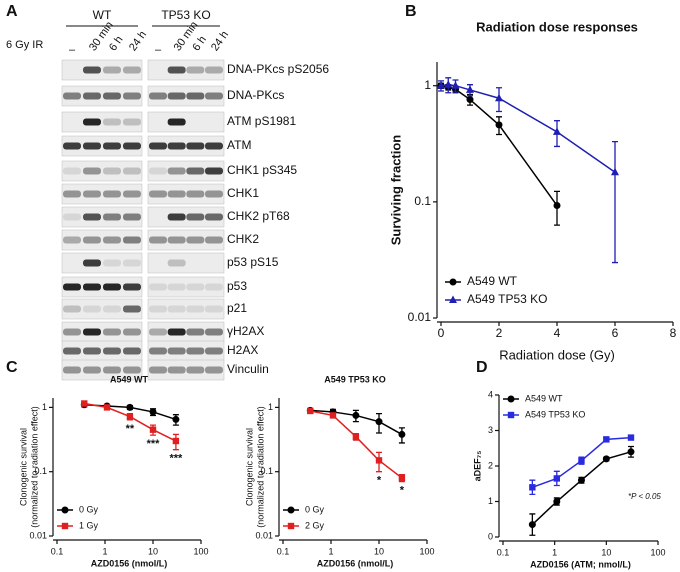 Image resolution: width=680 pixels, height=572 pixels. I want to click on x-axis-title: AZD0156 (ATM; nmol/L), so click(580, 564).